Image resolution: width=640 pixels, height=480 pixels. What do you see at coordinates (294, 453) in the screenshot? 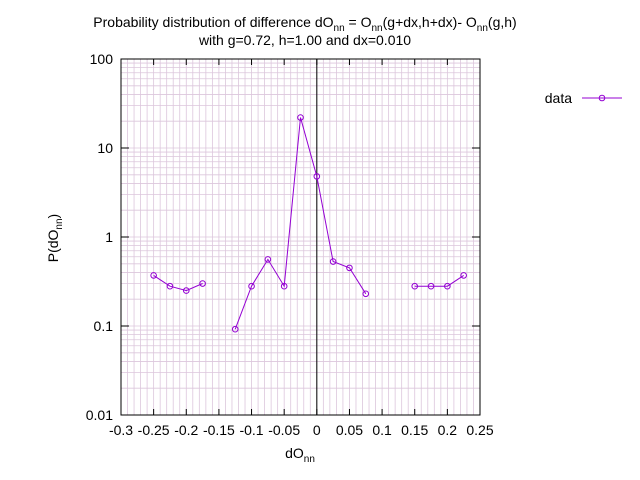
I see `x-label-main: dO` at bounding box center [294, 453].